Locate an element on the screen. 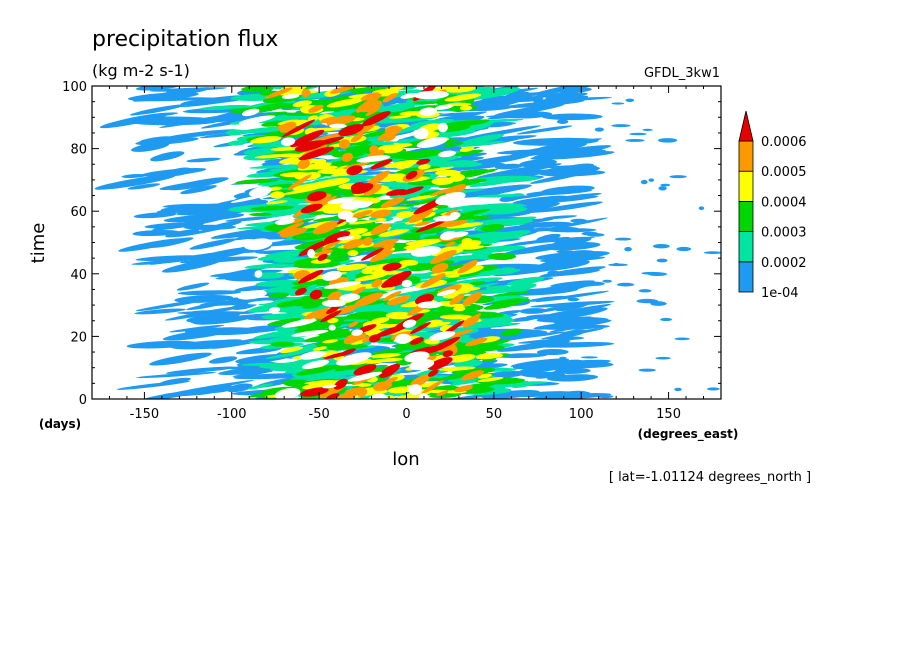 The width and height of the screenshot is (904, 654). y-tick-label: 40 is located at coordinates (78, 275).